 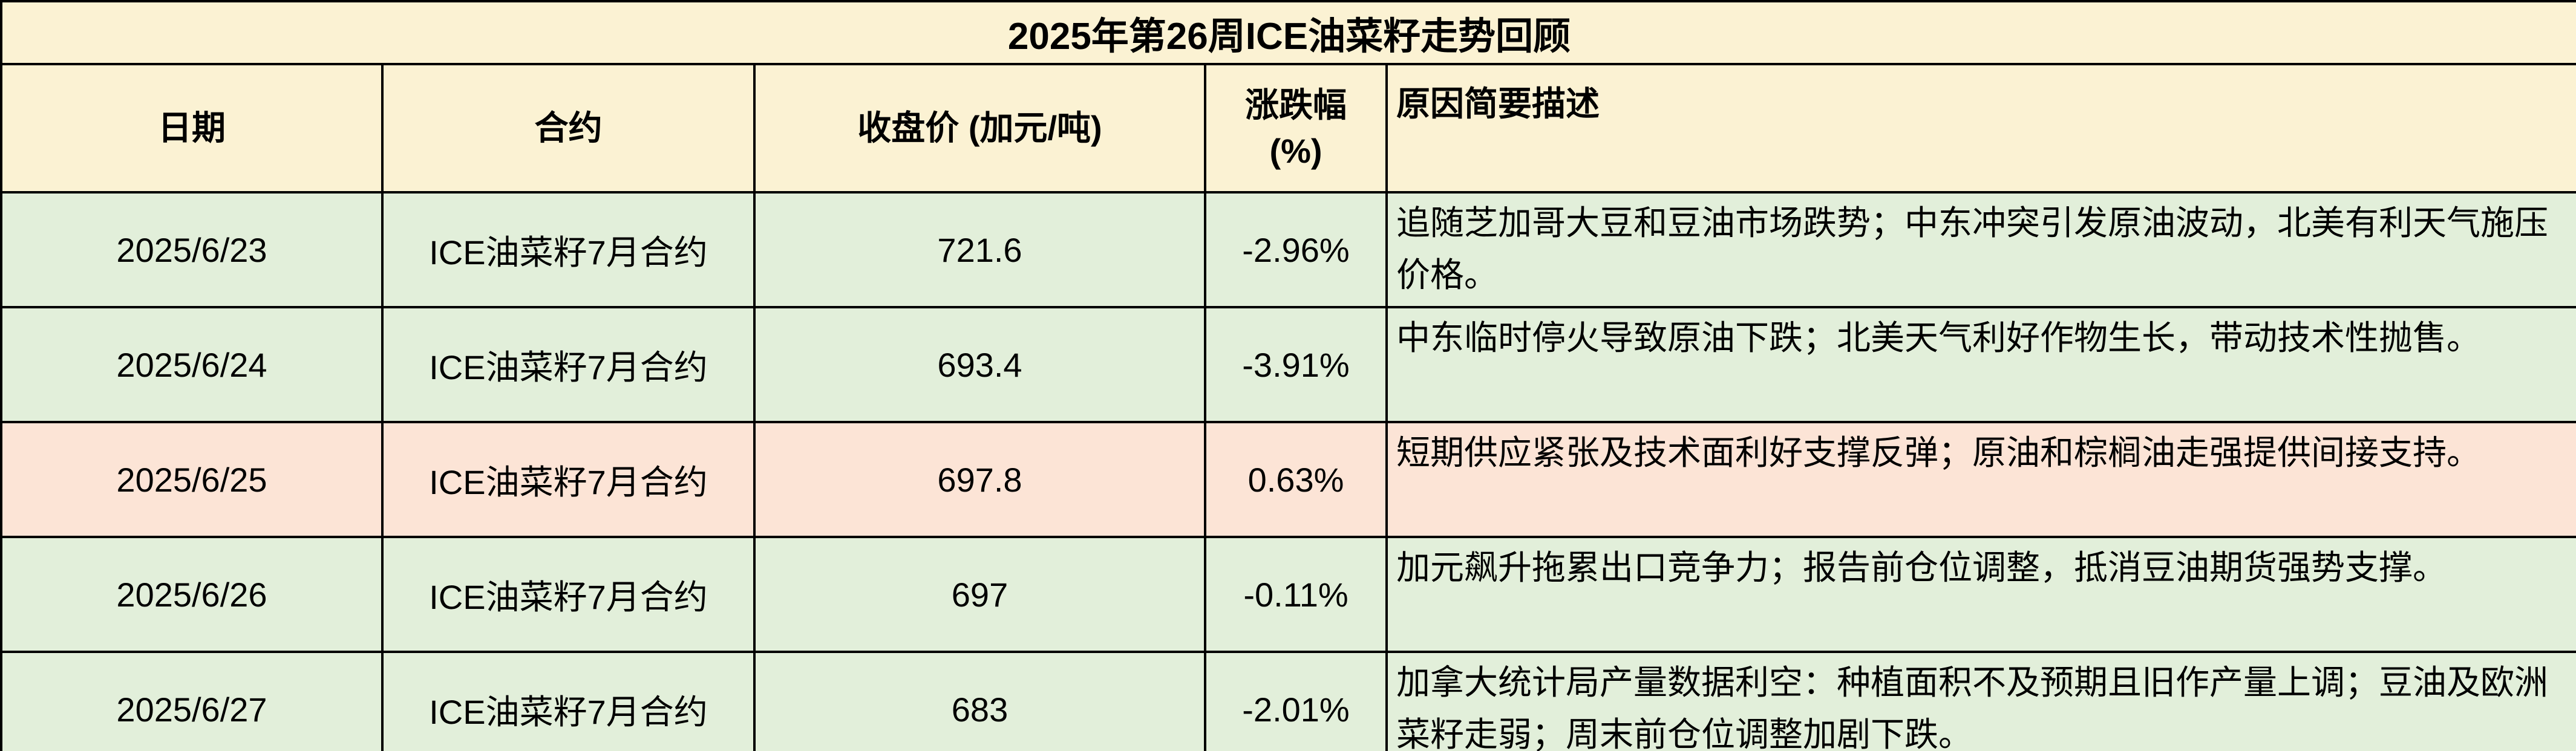 What do you see at coordinates (979, 594) in the screenshot?
I see `close-price-cell: 697` at bounding box center [979, 594].